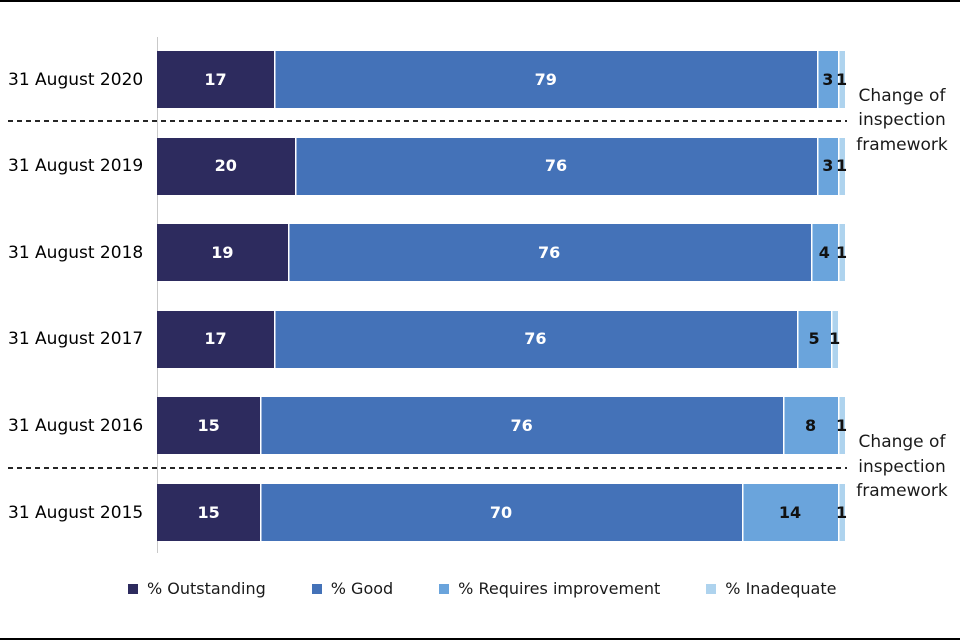 This screenshot has height=640, width=960. I want to click on segment-value-label: 20, so click(225, 166).